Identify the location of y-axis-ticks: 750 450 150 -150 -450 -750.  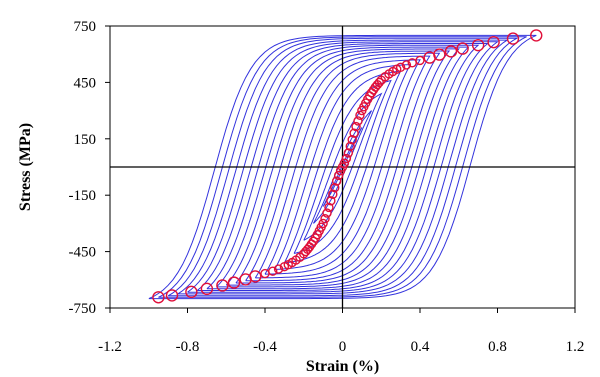
(89, 168).